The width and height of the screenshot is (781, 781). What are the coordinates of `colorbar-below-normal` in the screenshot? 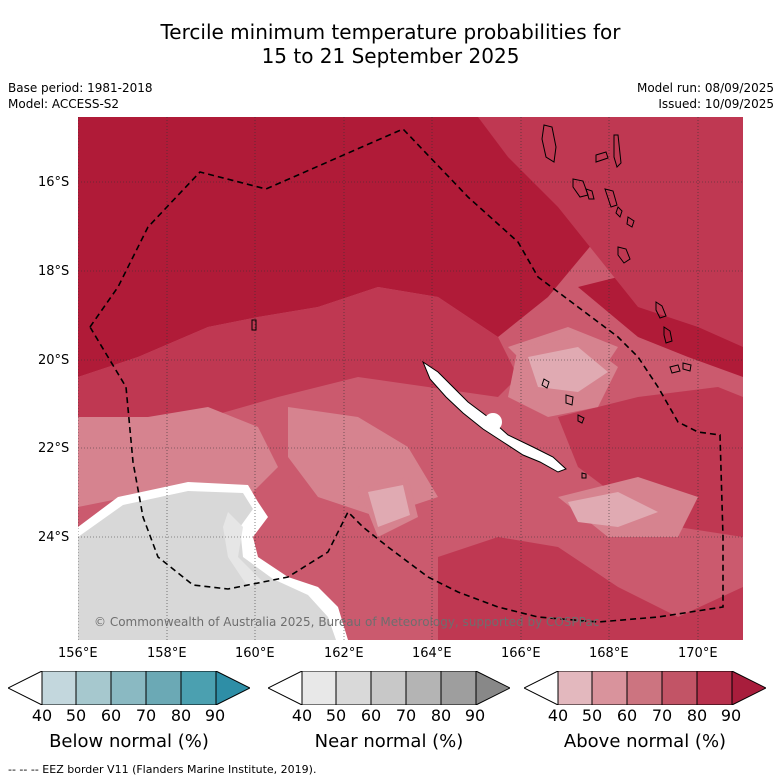 It's located at (129, 688).